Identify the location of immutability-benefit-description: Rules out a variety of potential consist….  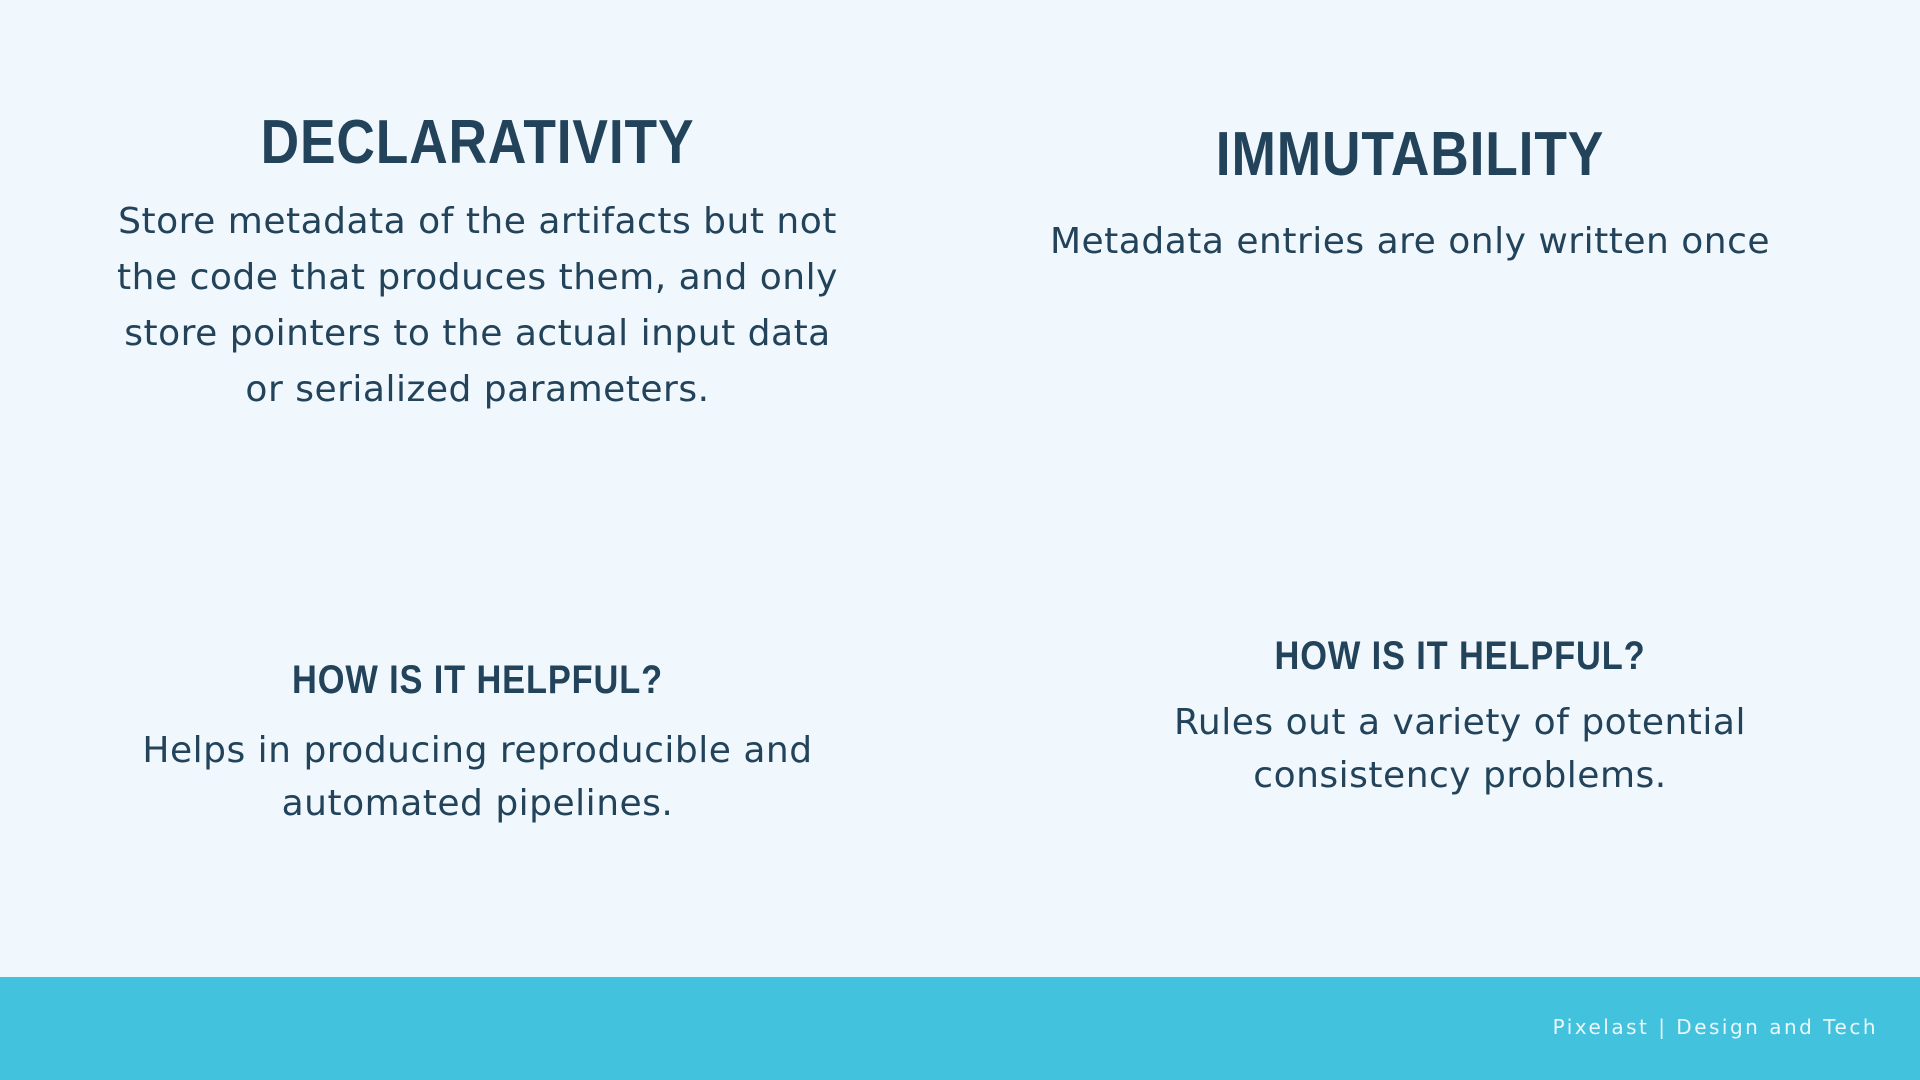
(1460, 749).